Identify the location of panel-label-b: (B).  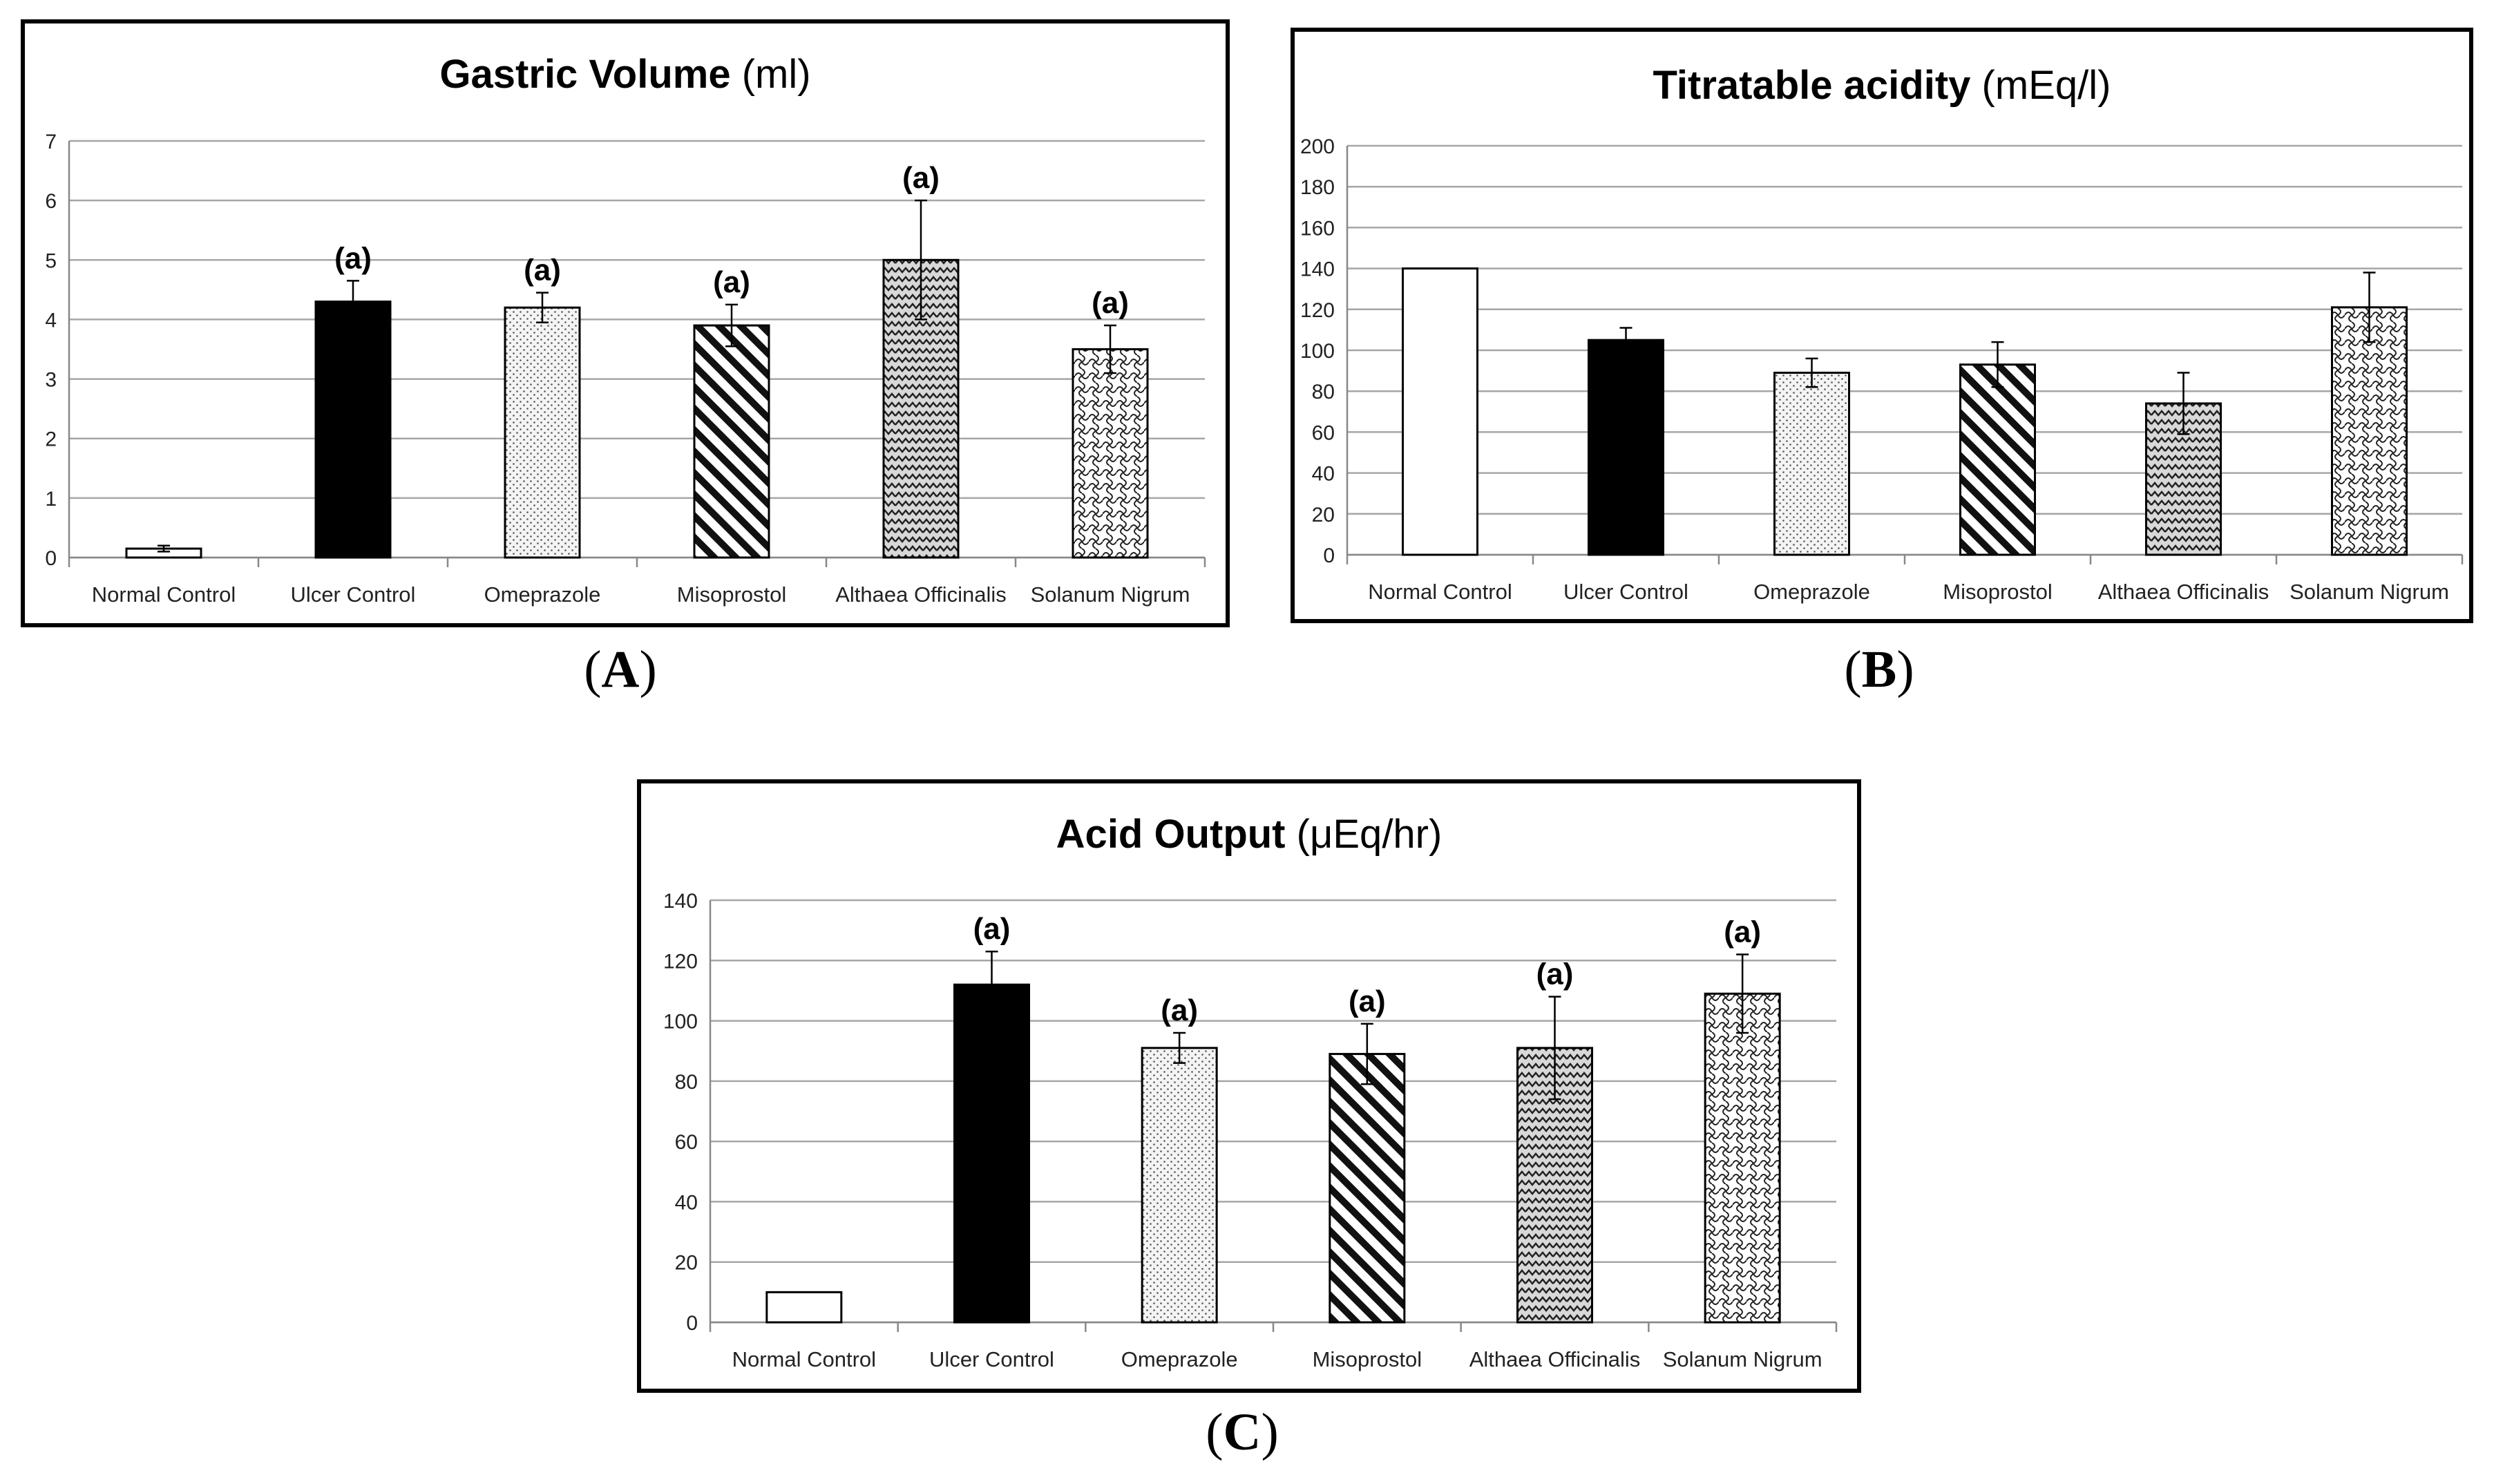
(1879, 669).